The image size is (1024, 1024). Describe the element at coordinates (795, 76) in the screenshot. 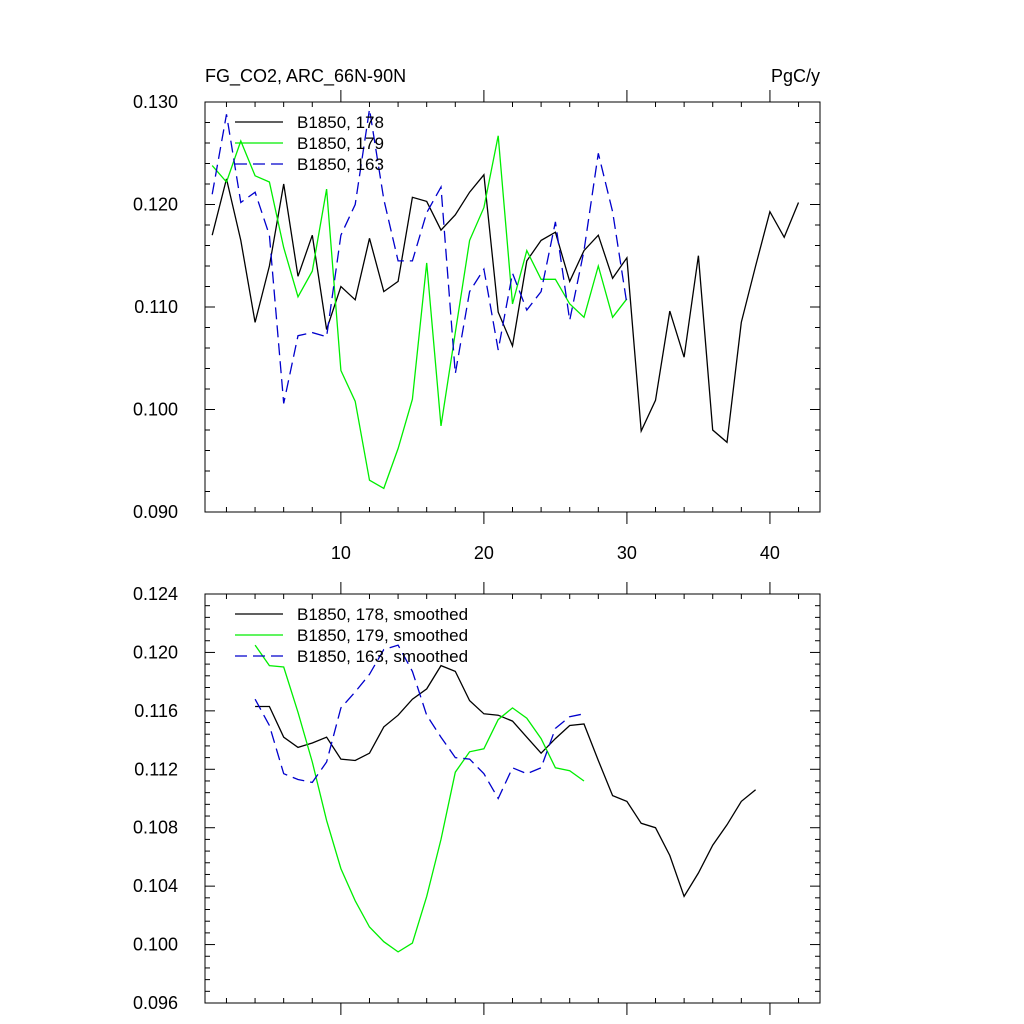

I see `chart-units: PgC/y` at that location.